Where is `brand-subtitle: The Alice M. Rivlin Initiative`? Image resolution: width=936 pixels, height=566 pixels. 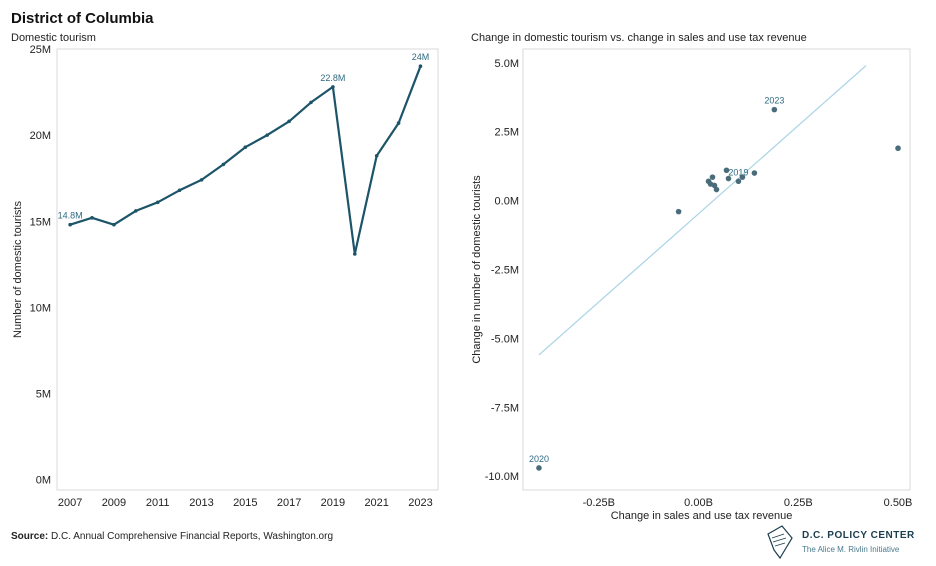
brand-subtitle: The Alice M. Rivlin Initiative is located at coordinates (851, 549).